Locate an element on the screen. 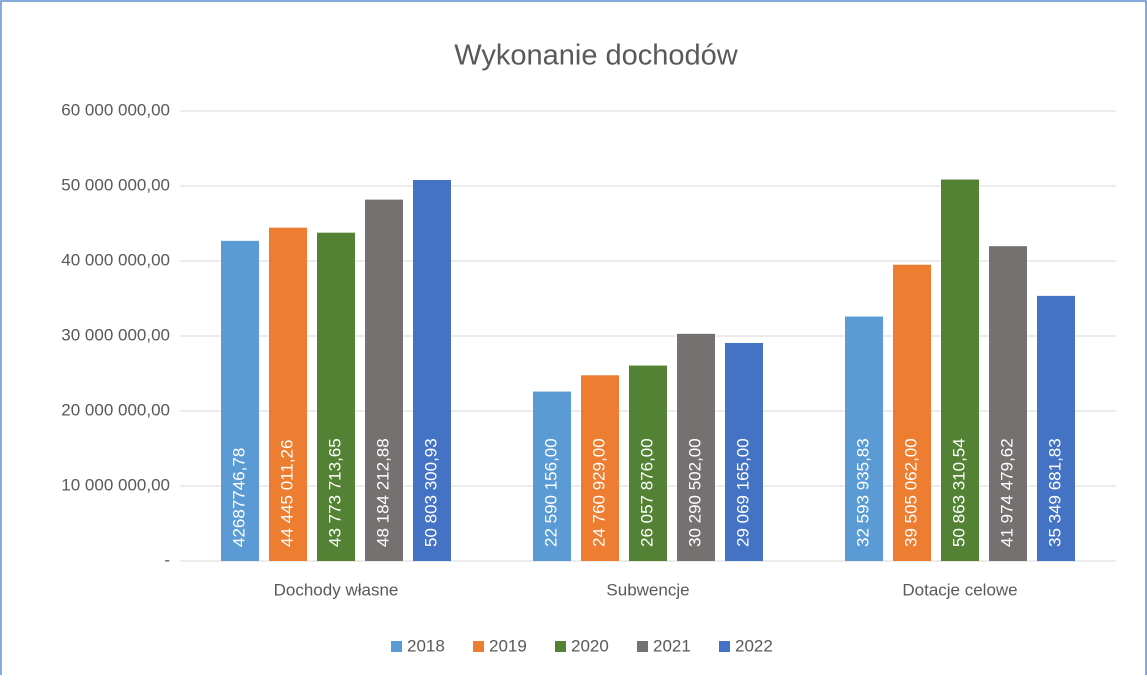 The width and height of the screenshot is (1147, 680). legend-label: 2021 is located at coordinates (672, 645).